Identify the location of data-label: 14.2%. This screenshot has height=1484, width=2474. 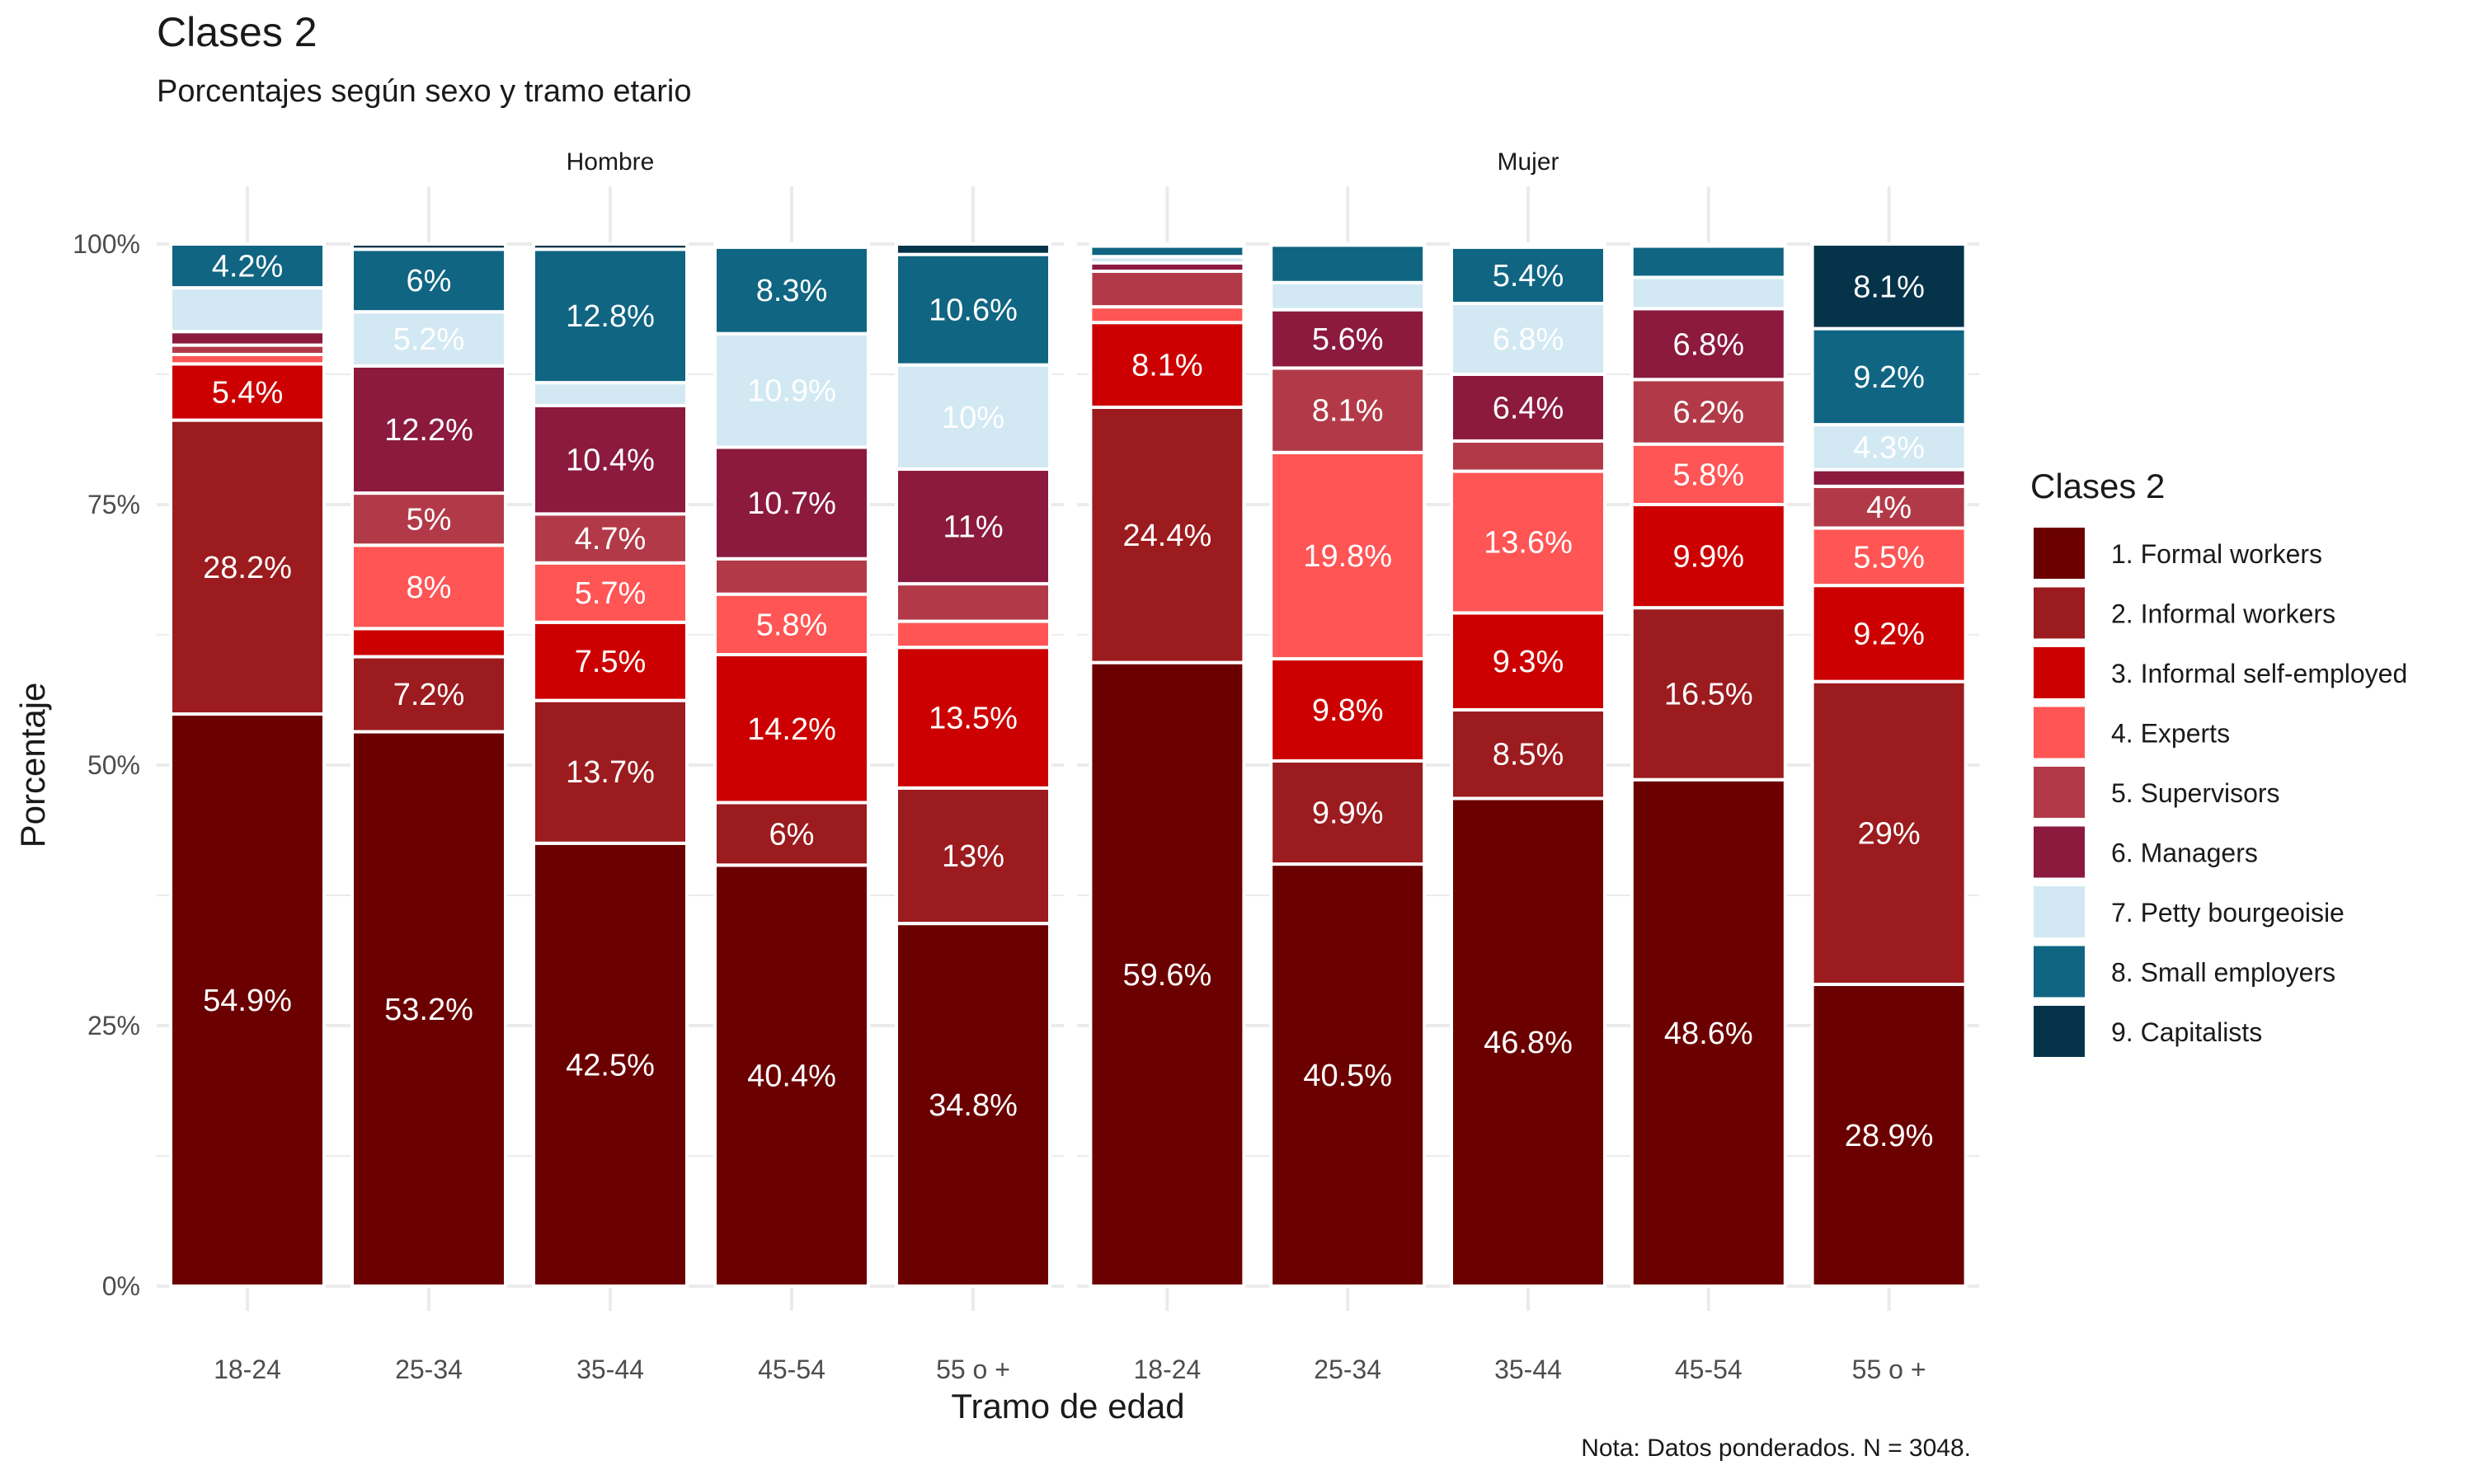
(791, 729).